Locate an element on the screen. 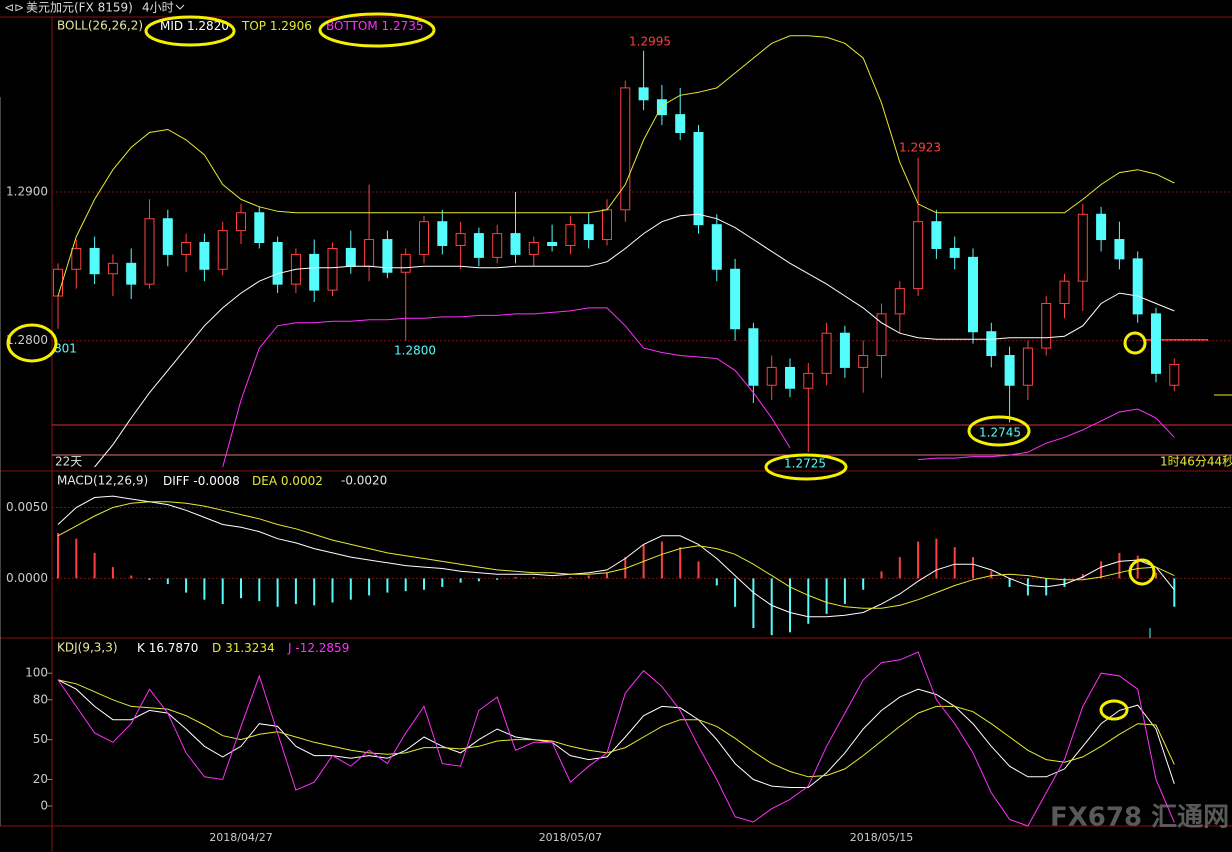 Image resolution: width=1232 pixels, height=852 pixels. x-tick-label: 2018/05/07 is located at coordinates (570, 837).